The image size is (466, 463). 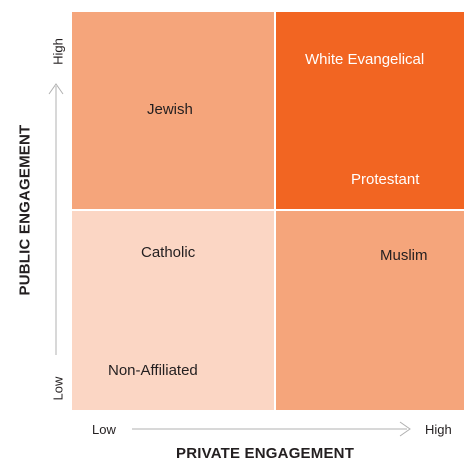 I want to click on label-muslim: Muslim, so click(x=404, y=255).